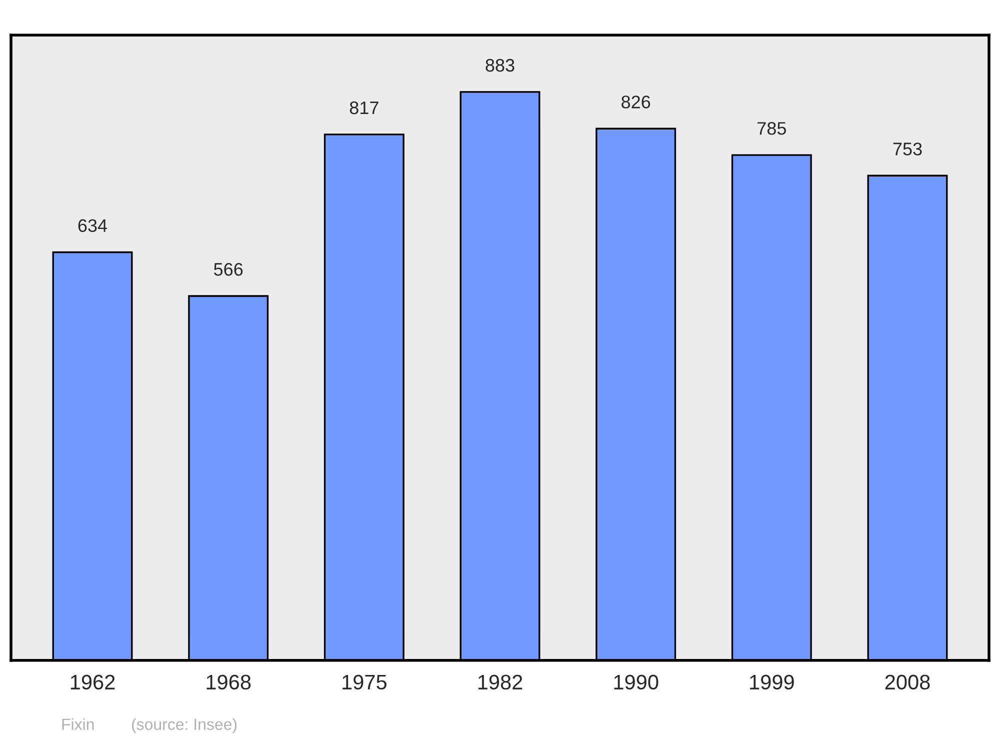 This screenshot has width=1000, height=747. Describe the element at coordinates (364, 107) in the screenshot. I see `data-label: 817` at that location.